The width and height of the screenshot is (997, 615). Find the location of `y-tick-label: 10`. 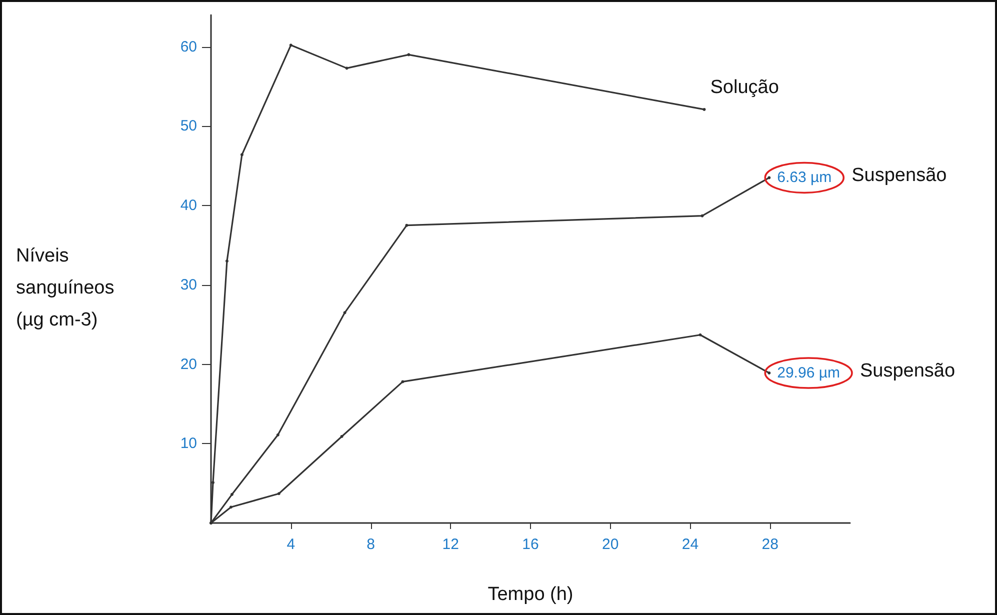

y-tick-label: 10 is located at coordinates (188, 443).